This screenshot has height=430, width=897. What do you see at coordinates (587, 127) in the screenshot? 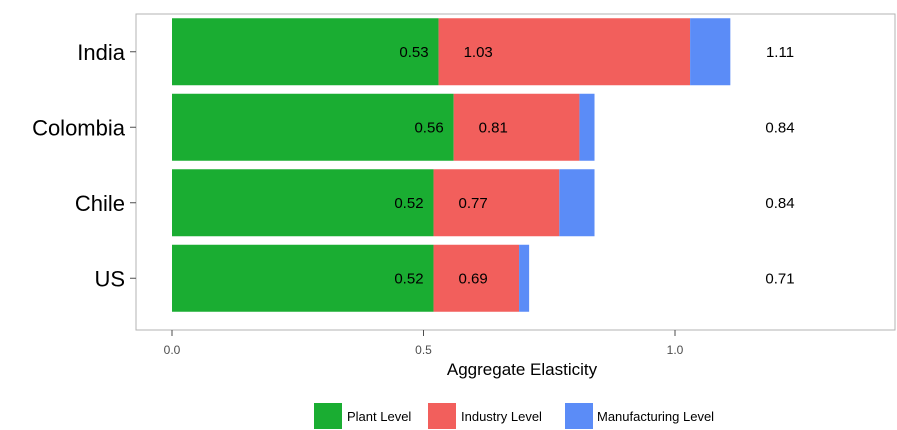
I see `bar-colombia-manufacturing-level` at bounding box center [587, 127].